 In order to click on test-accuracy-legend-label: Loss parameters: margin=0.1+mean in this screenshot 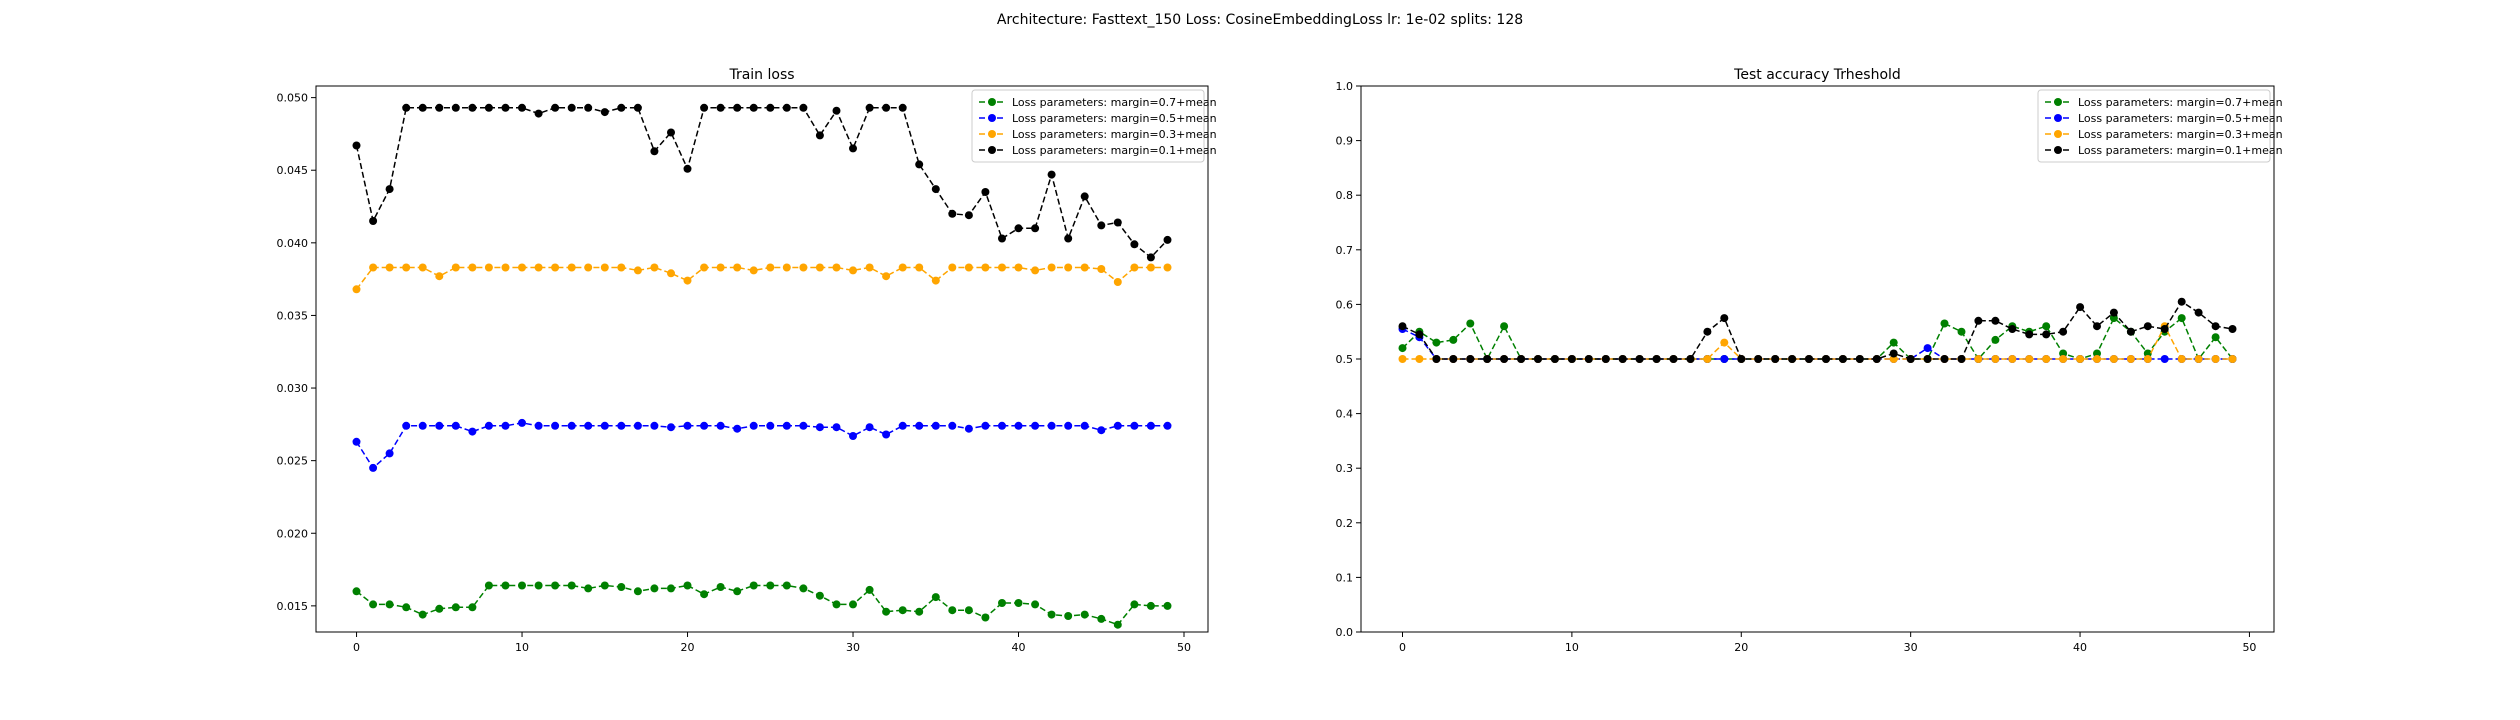, I will do `click(2180, 150)`.